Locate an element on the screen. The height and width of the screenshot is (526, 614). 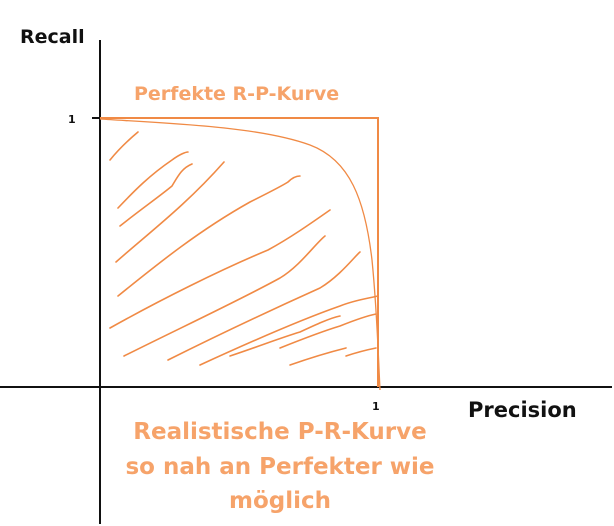
realistic-label-line2: so nah an Perfekter wie is located at coordinates (279, 467).